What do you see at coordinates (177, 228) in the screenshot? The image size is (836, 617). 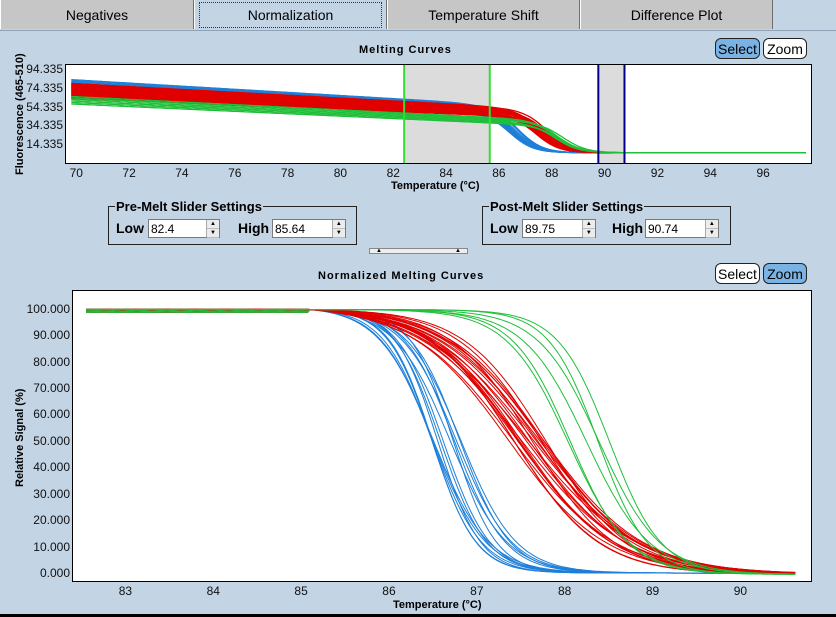 I see `pre-melt-low-input` at bounding box center [177, 228].